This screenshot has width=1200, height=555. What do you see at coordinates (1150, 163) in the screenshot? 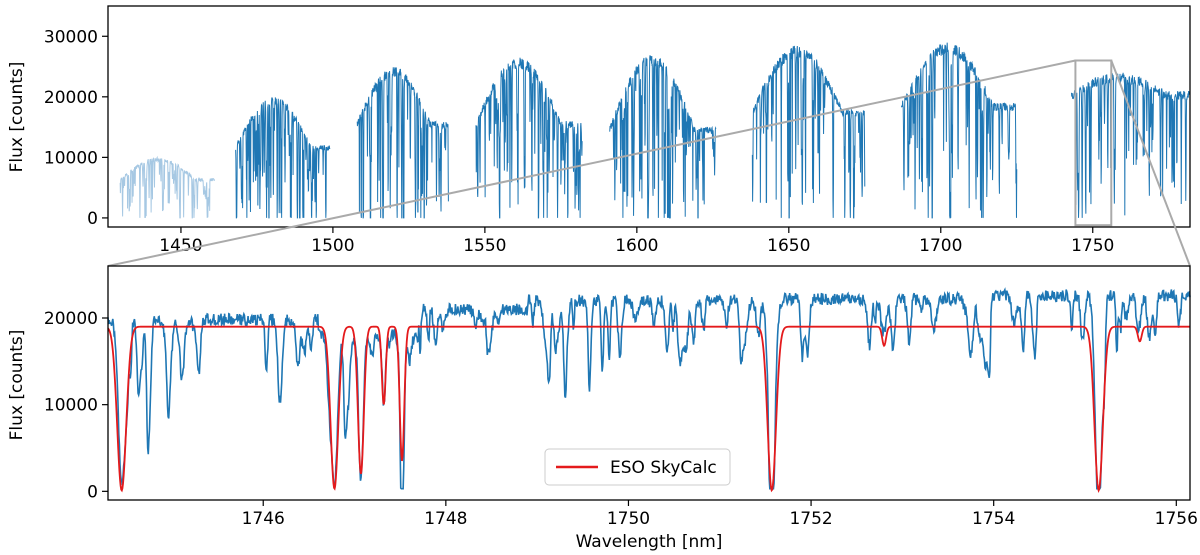
I see `zoom-connector-right` at bounding box center [1150, 163].